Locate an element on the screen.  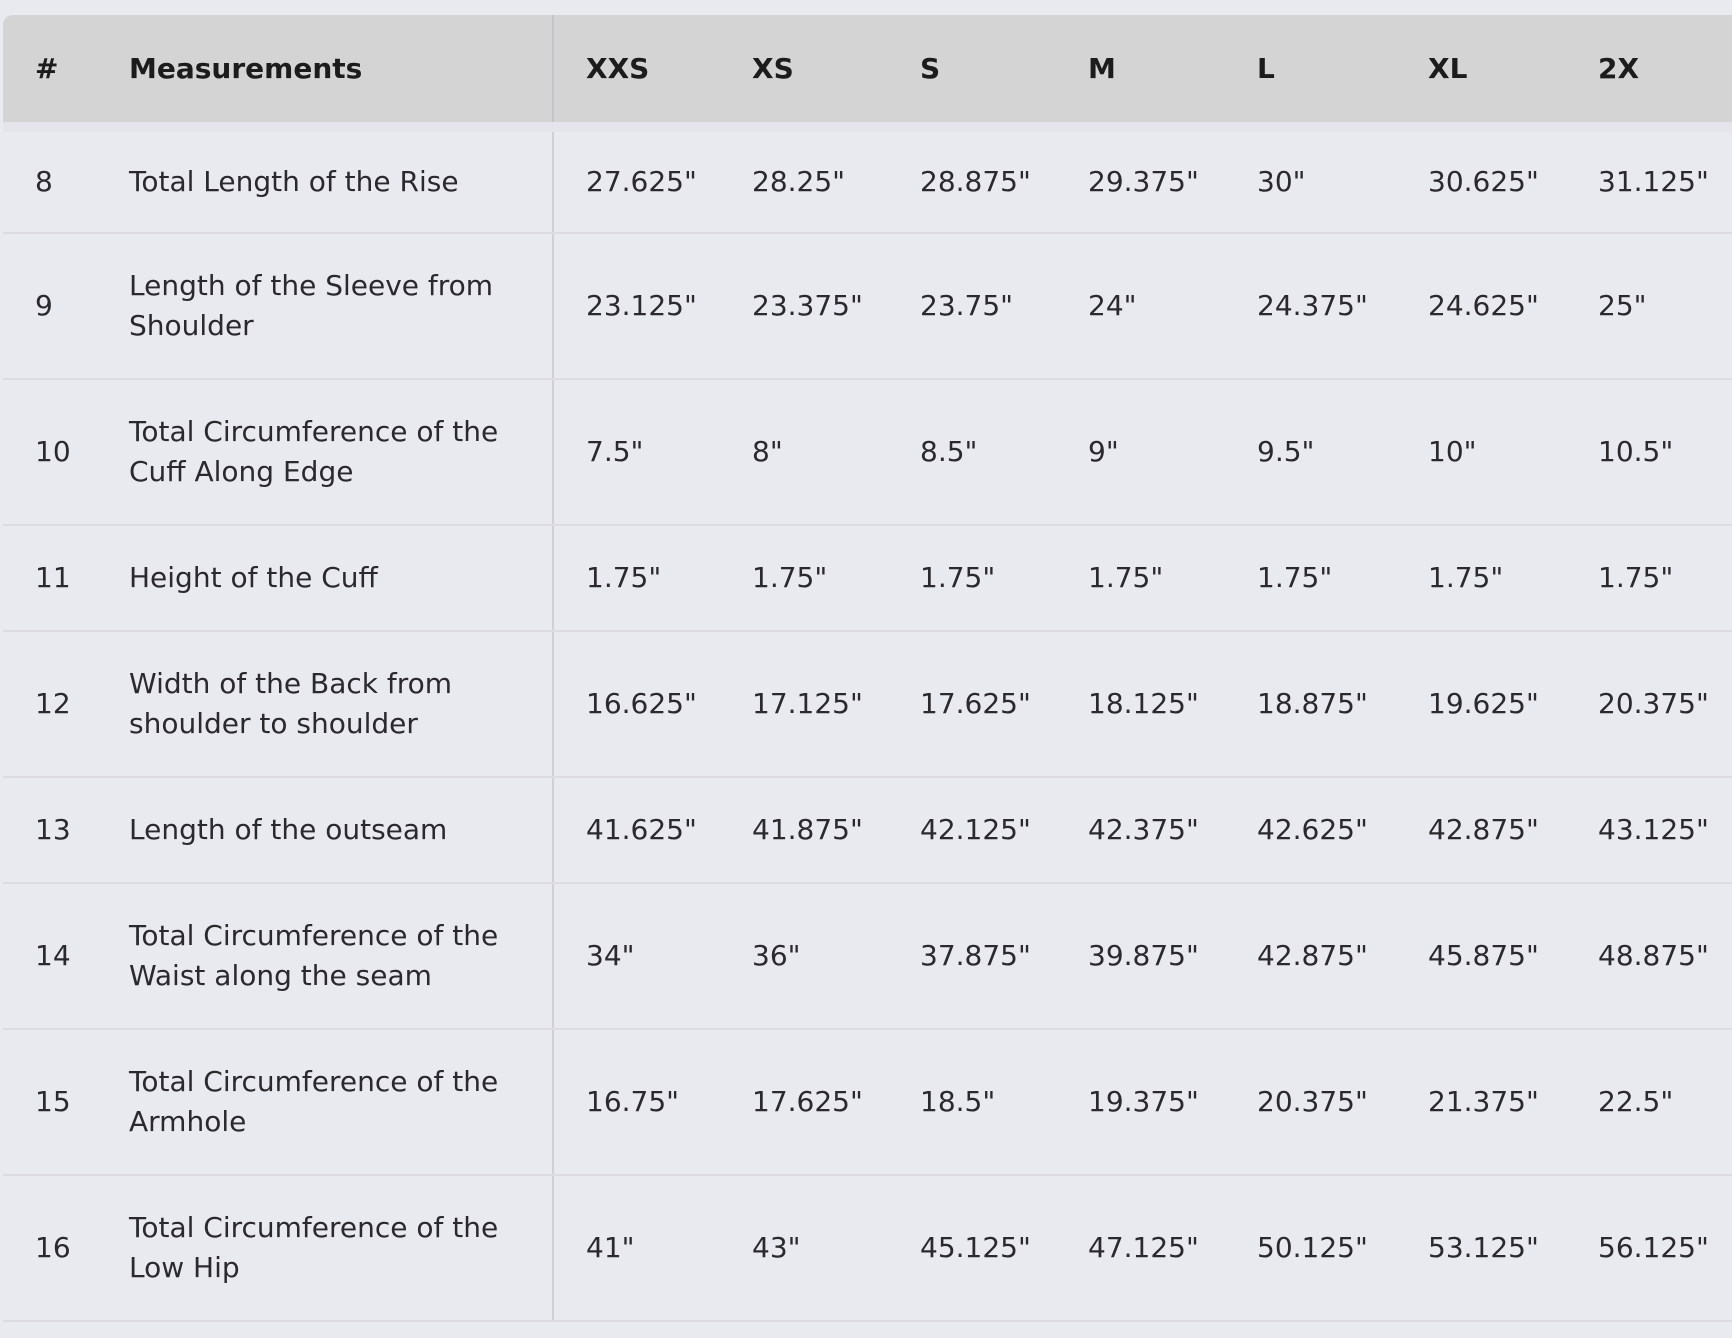
size-value-cell: 21.375" is located at coordinates (1481, 1102).